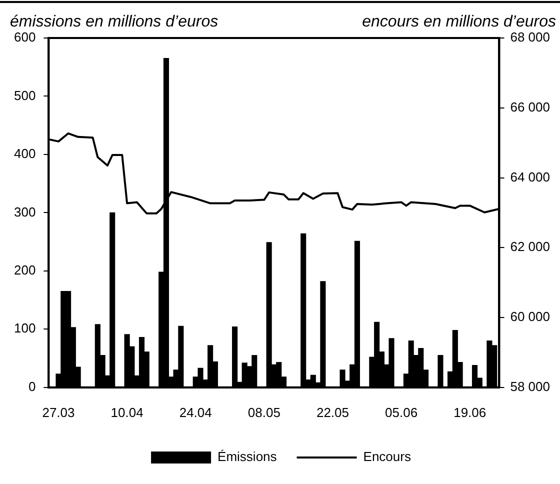 This screenshot has height=484, width=560. Describe the element at coordinates (333, 412) in the screenshot. I see `x-tick-label: 22.05` at that location.